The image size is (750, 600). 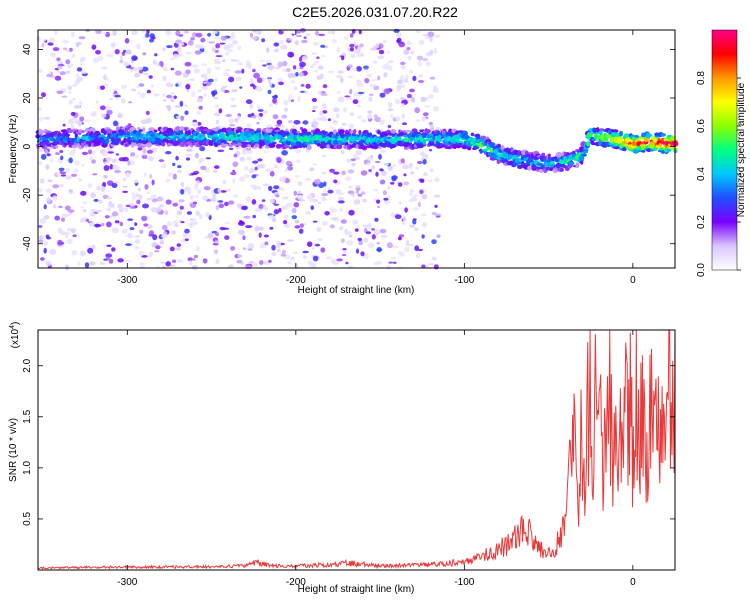 What do you see at coordinates (27, 519) in the screenshot?
I see `y-tick-label: 0.5` at bounding box center [27, 519].